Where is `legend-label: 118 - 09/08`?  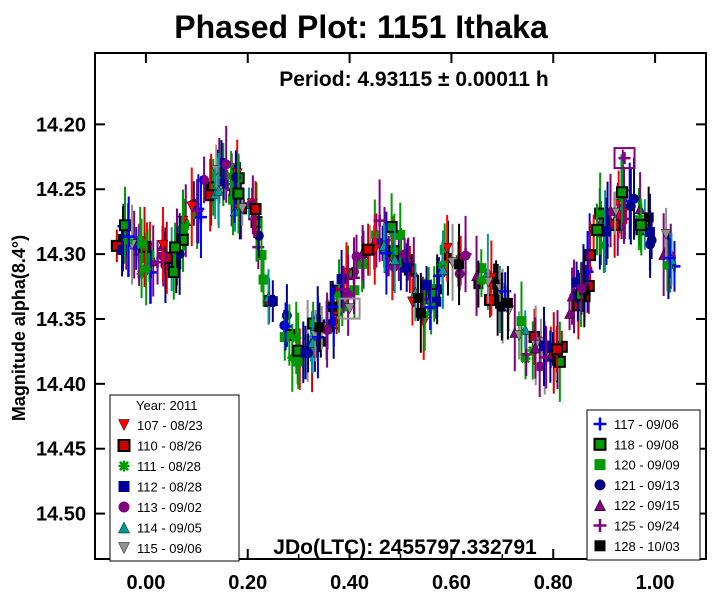
legend-label: 118 - 09/08 is located at coordinates (646, 444).